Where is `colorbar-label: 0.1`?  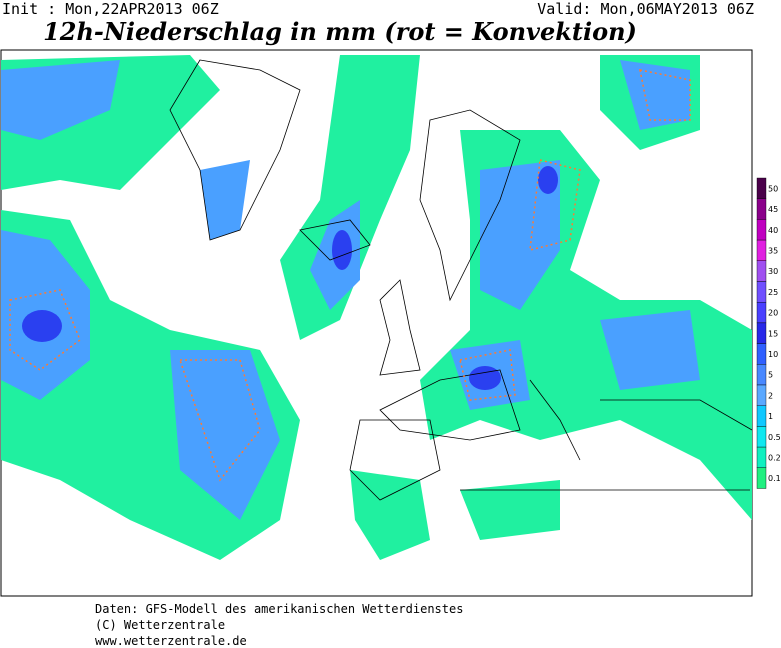 colorbar-label: 0.1 is located at coordinates (774, 478).